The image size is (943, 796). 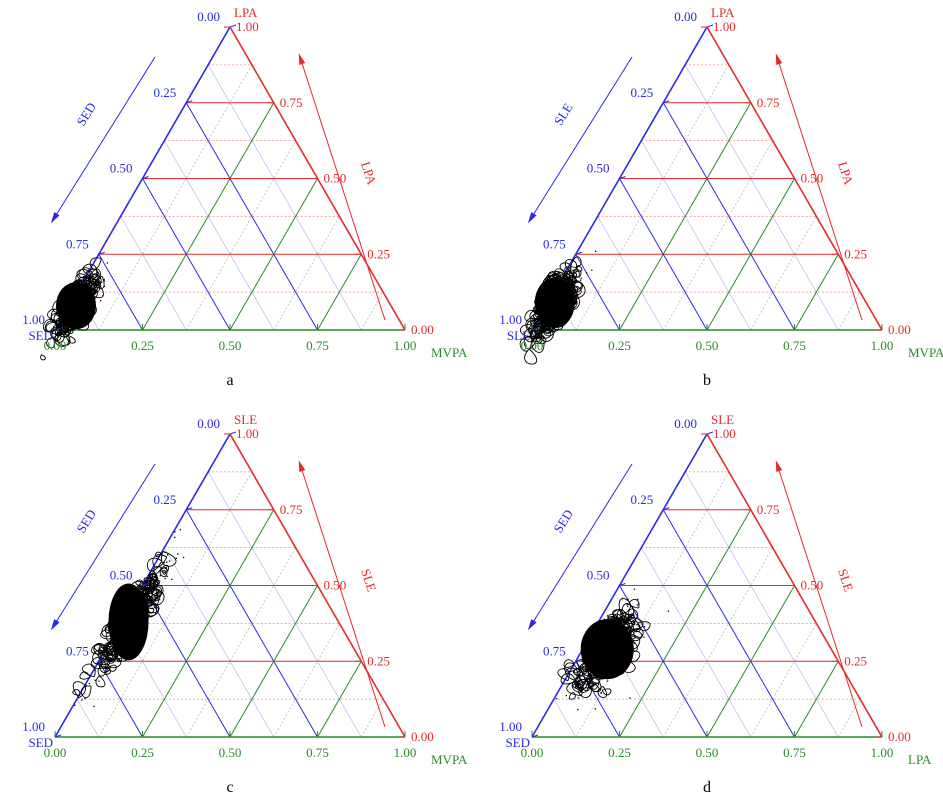 What do you see at coordinates (598, 168) in the screenshot?
I see `left-tick-label: 0.50` at bounding box center [598, 168].